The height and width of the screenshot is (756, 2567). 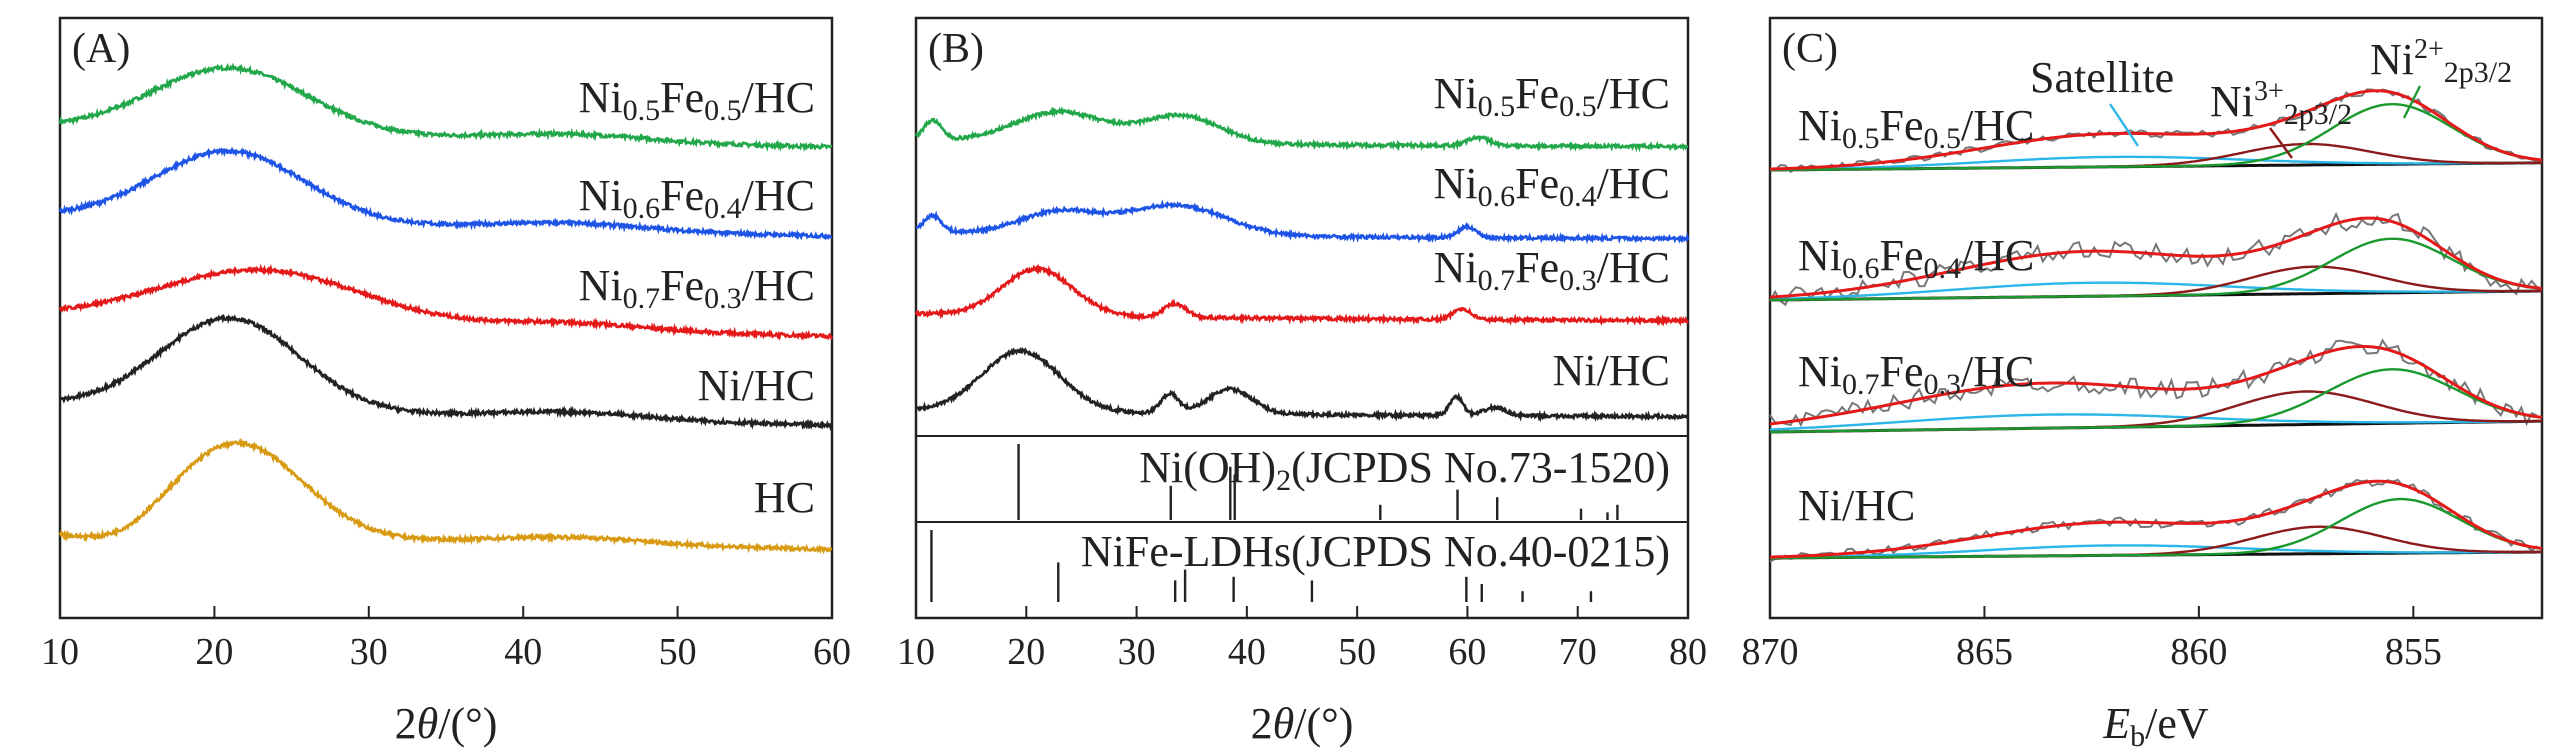 What do you see at coordinates (697, 198) in the screenshot?
I see `panel-a-label-1: Ni0.6​Fe0.4​/HC` at bounding box center [697, 198].